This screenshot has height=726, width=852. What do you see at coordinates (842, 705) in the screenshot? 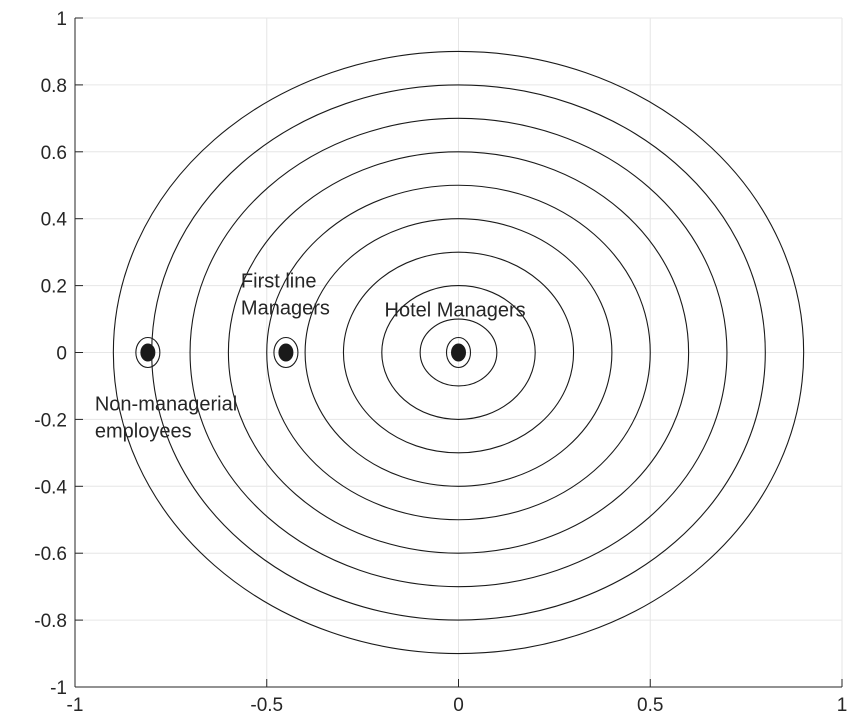
I see `x-tick-label: 1` at bounding box center [842, 705].